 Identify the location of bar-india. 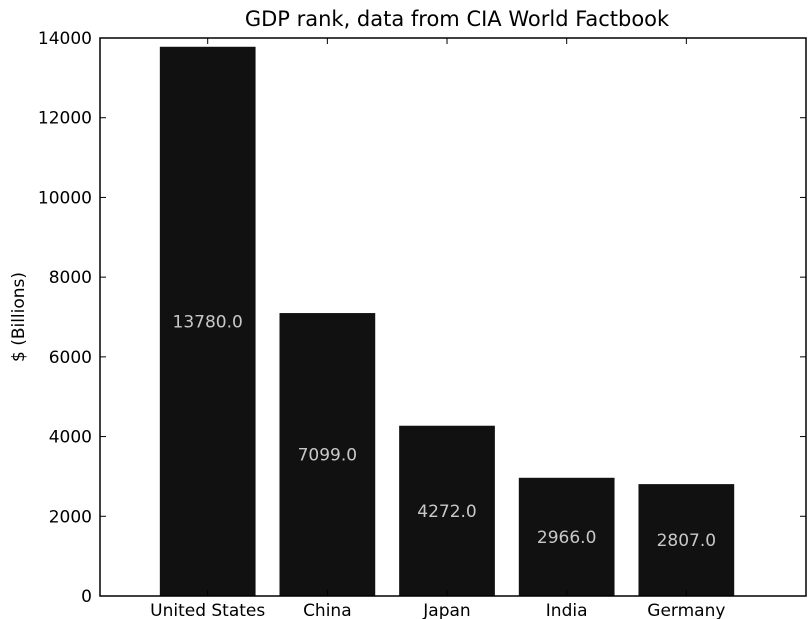
(566, 536).